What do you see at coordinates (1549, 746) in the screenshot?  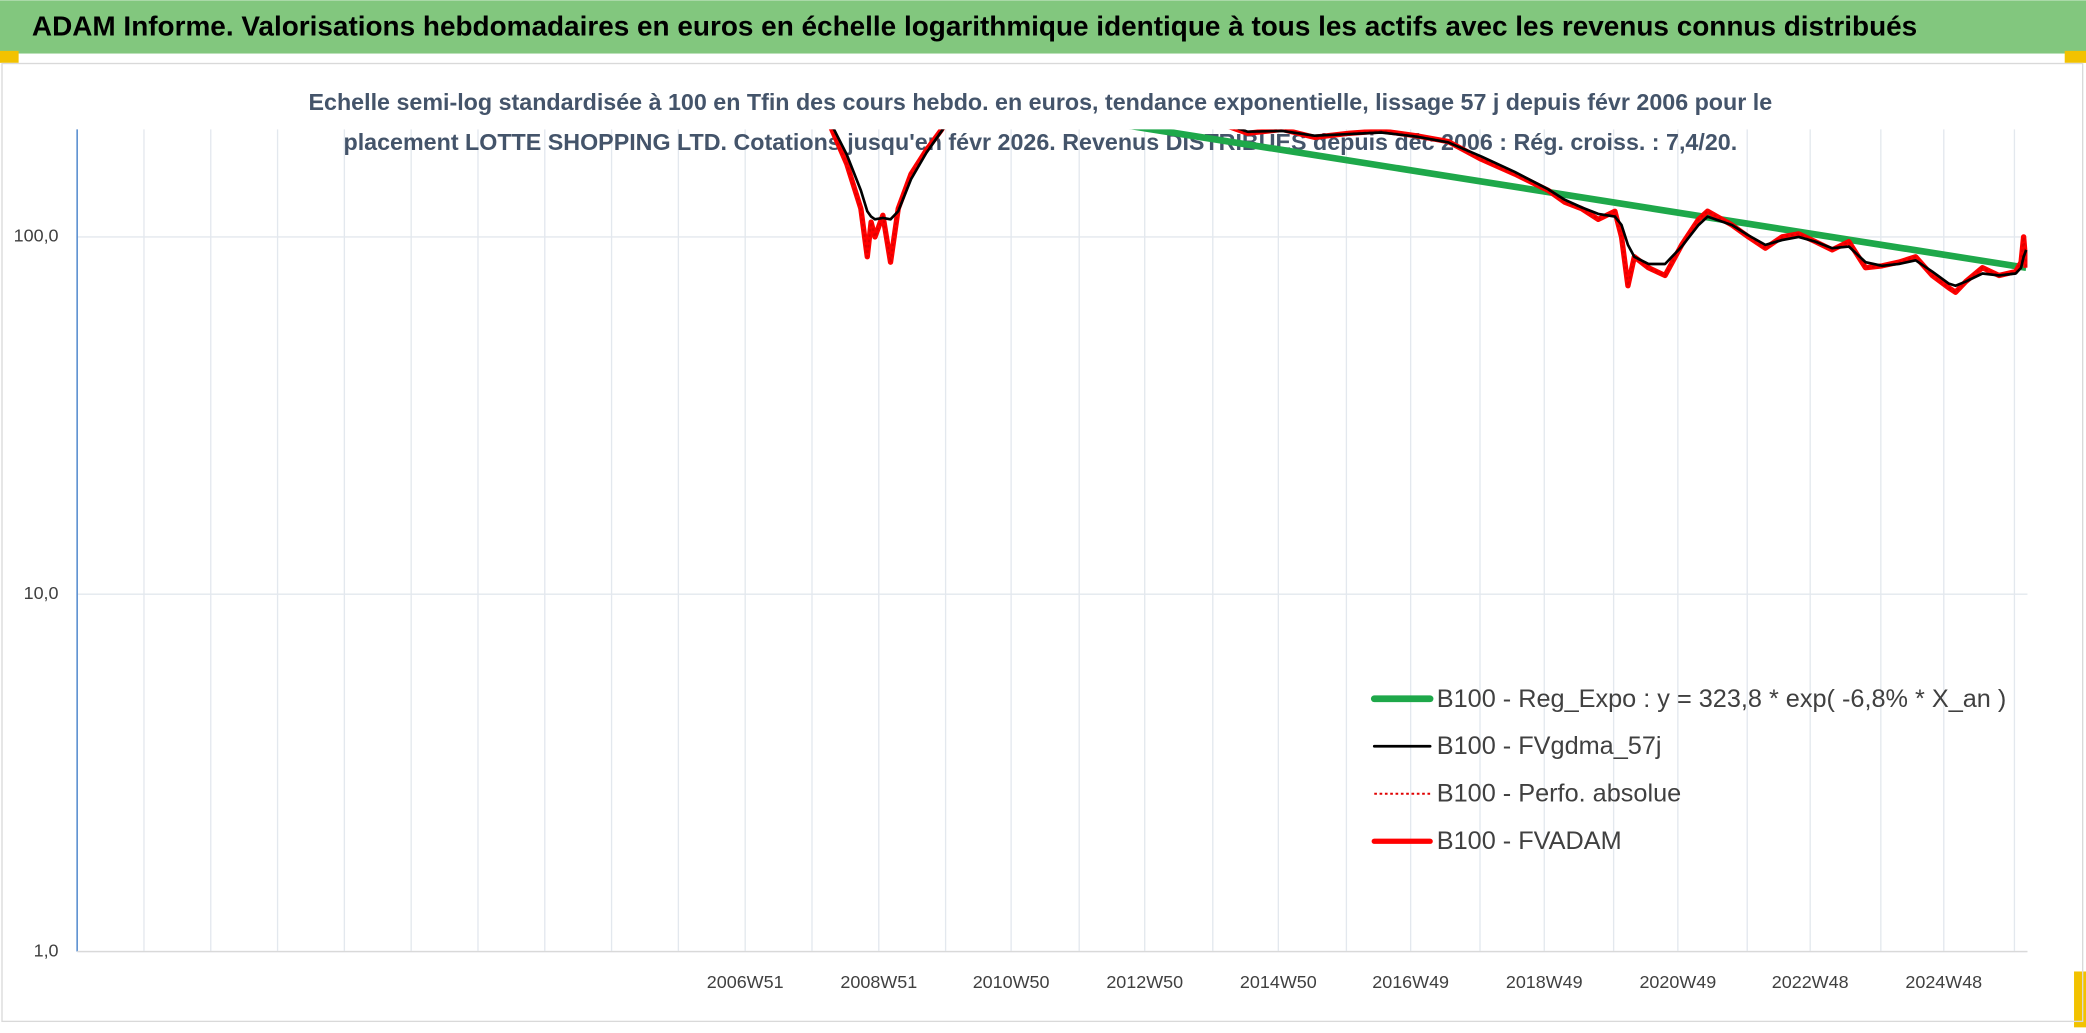 I see `legend-label: B100 - FVgdma_57j` at bounding box center [1549, 746].